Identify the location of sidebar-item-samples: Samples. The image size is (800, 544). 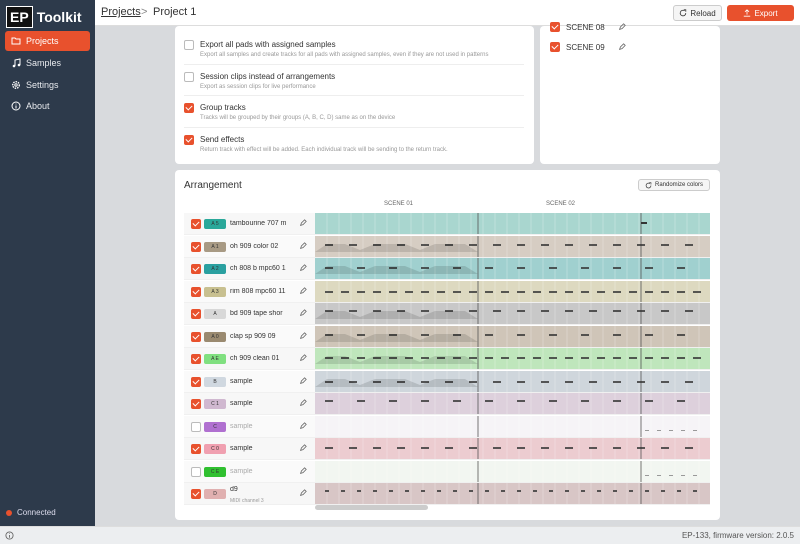
(47, 63).